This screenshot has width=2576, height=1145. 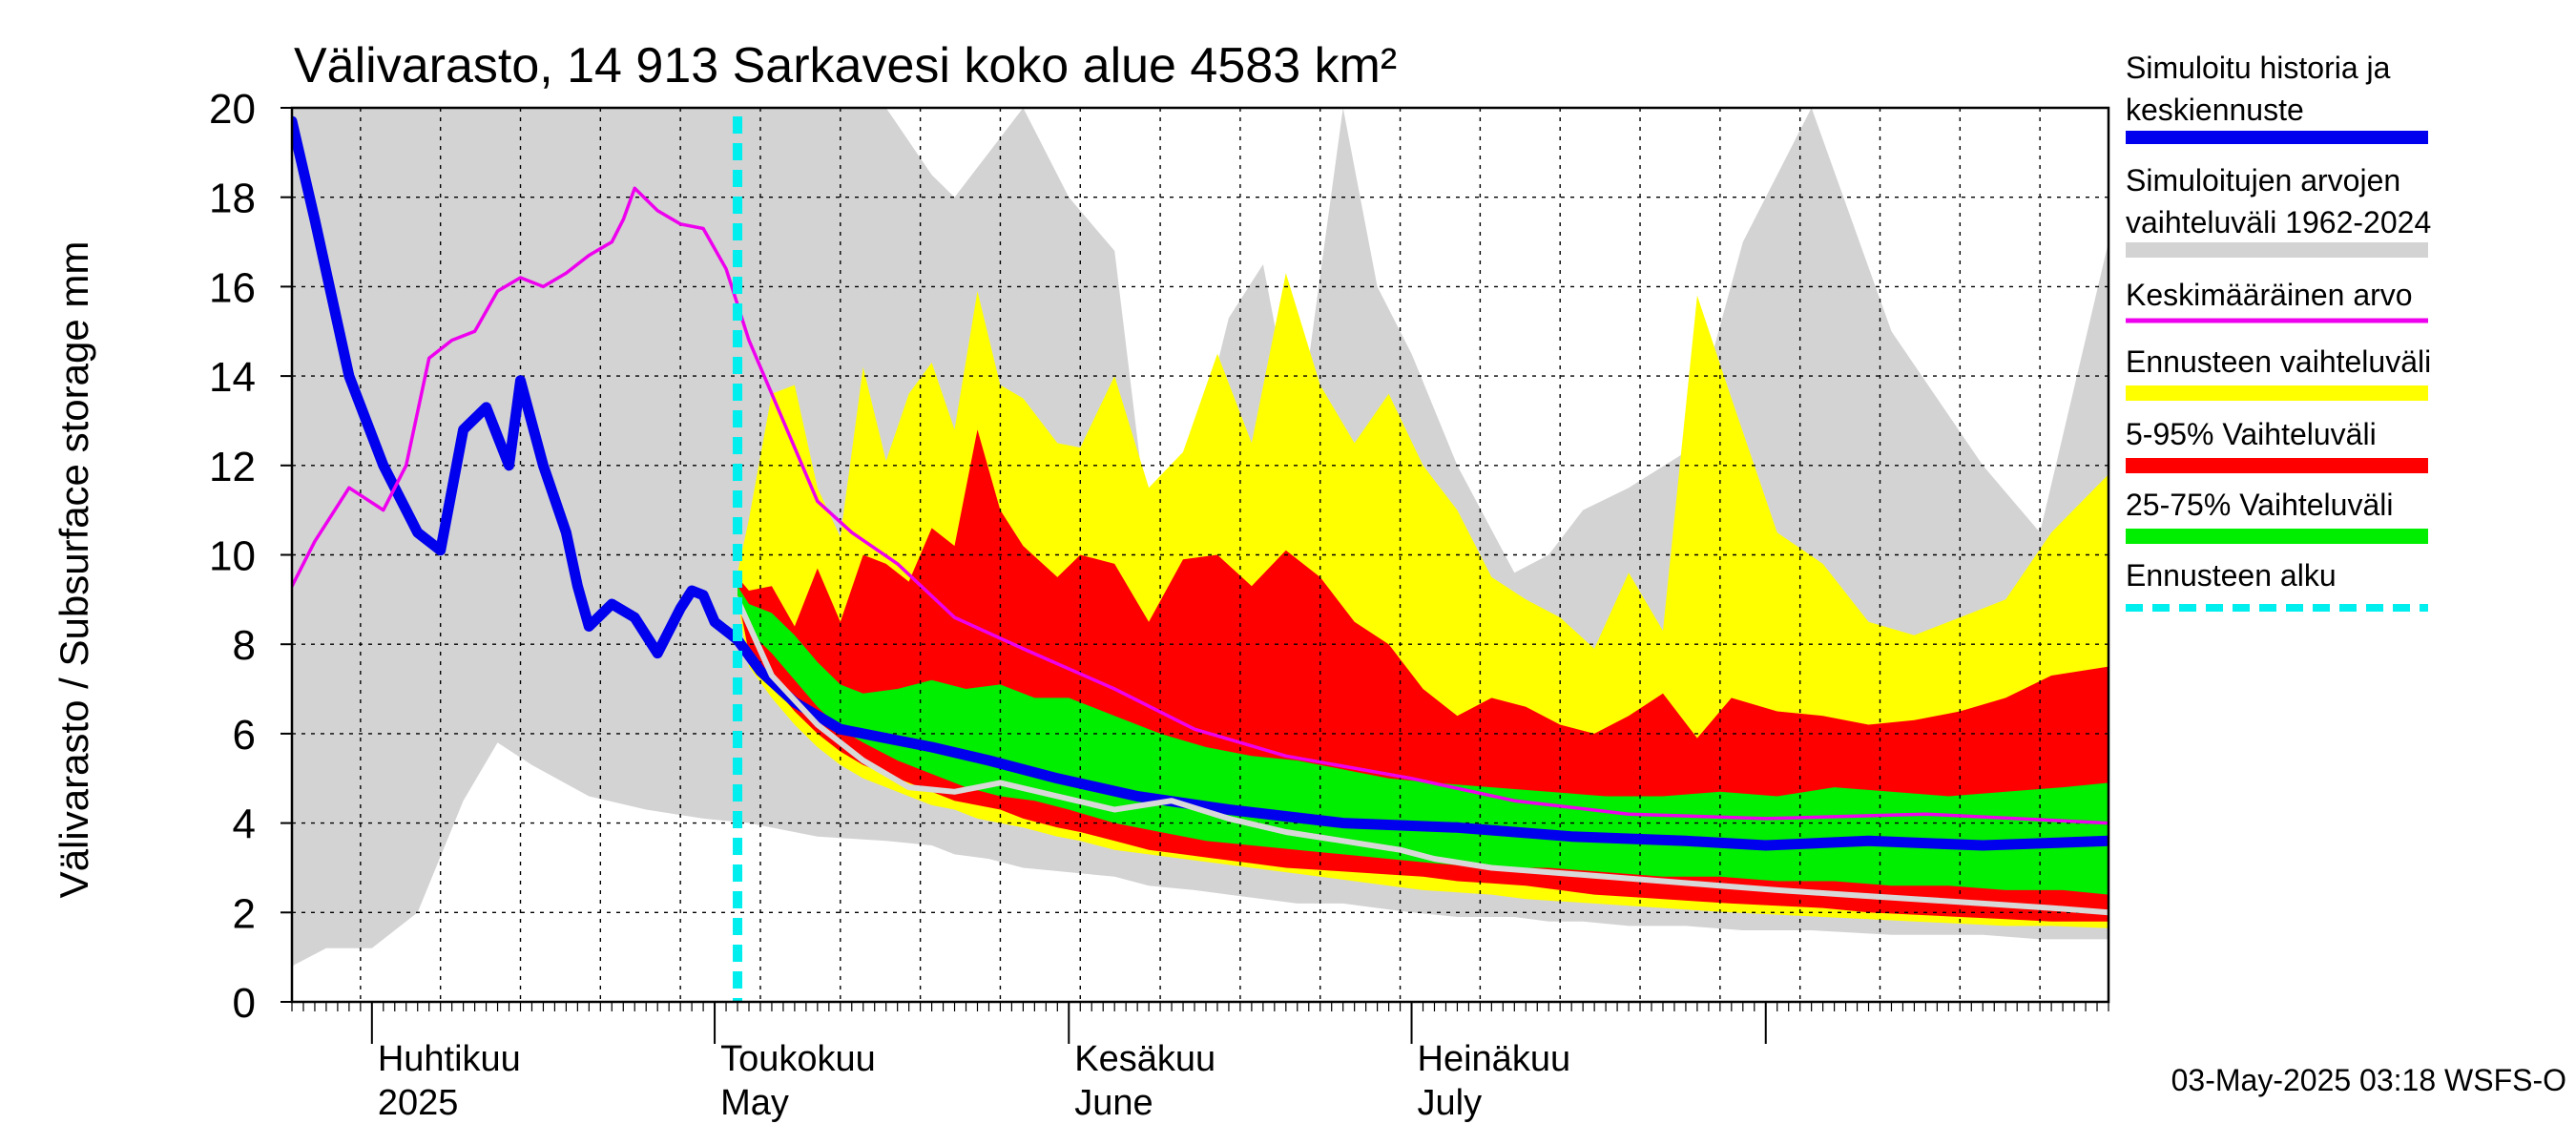 I want to click on legend-label: vaihteluväli 1962-2024, so click(x=2278, y=222).